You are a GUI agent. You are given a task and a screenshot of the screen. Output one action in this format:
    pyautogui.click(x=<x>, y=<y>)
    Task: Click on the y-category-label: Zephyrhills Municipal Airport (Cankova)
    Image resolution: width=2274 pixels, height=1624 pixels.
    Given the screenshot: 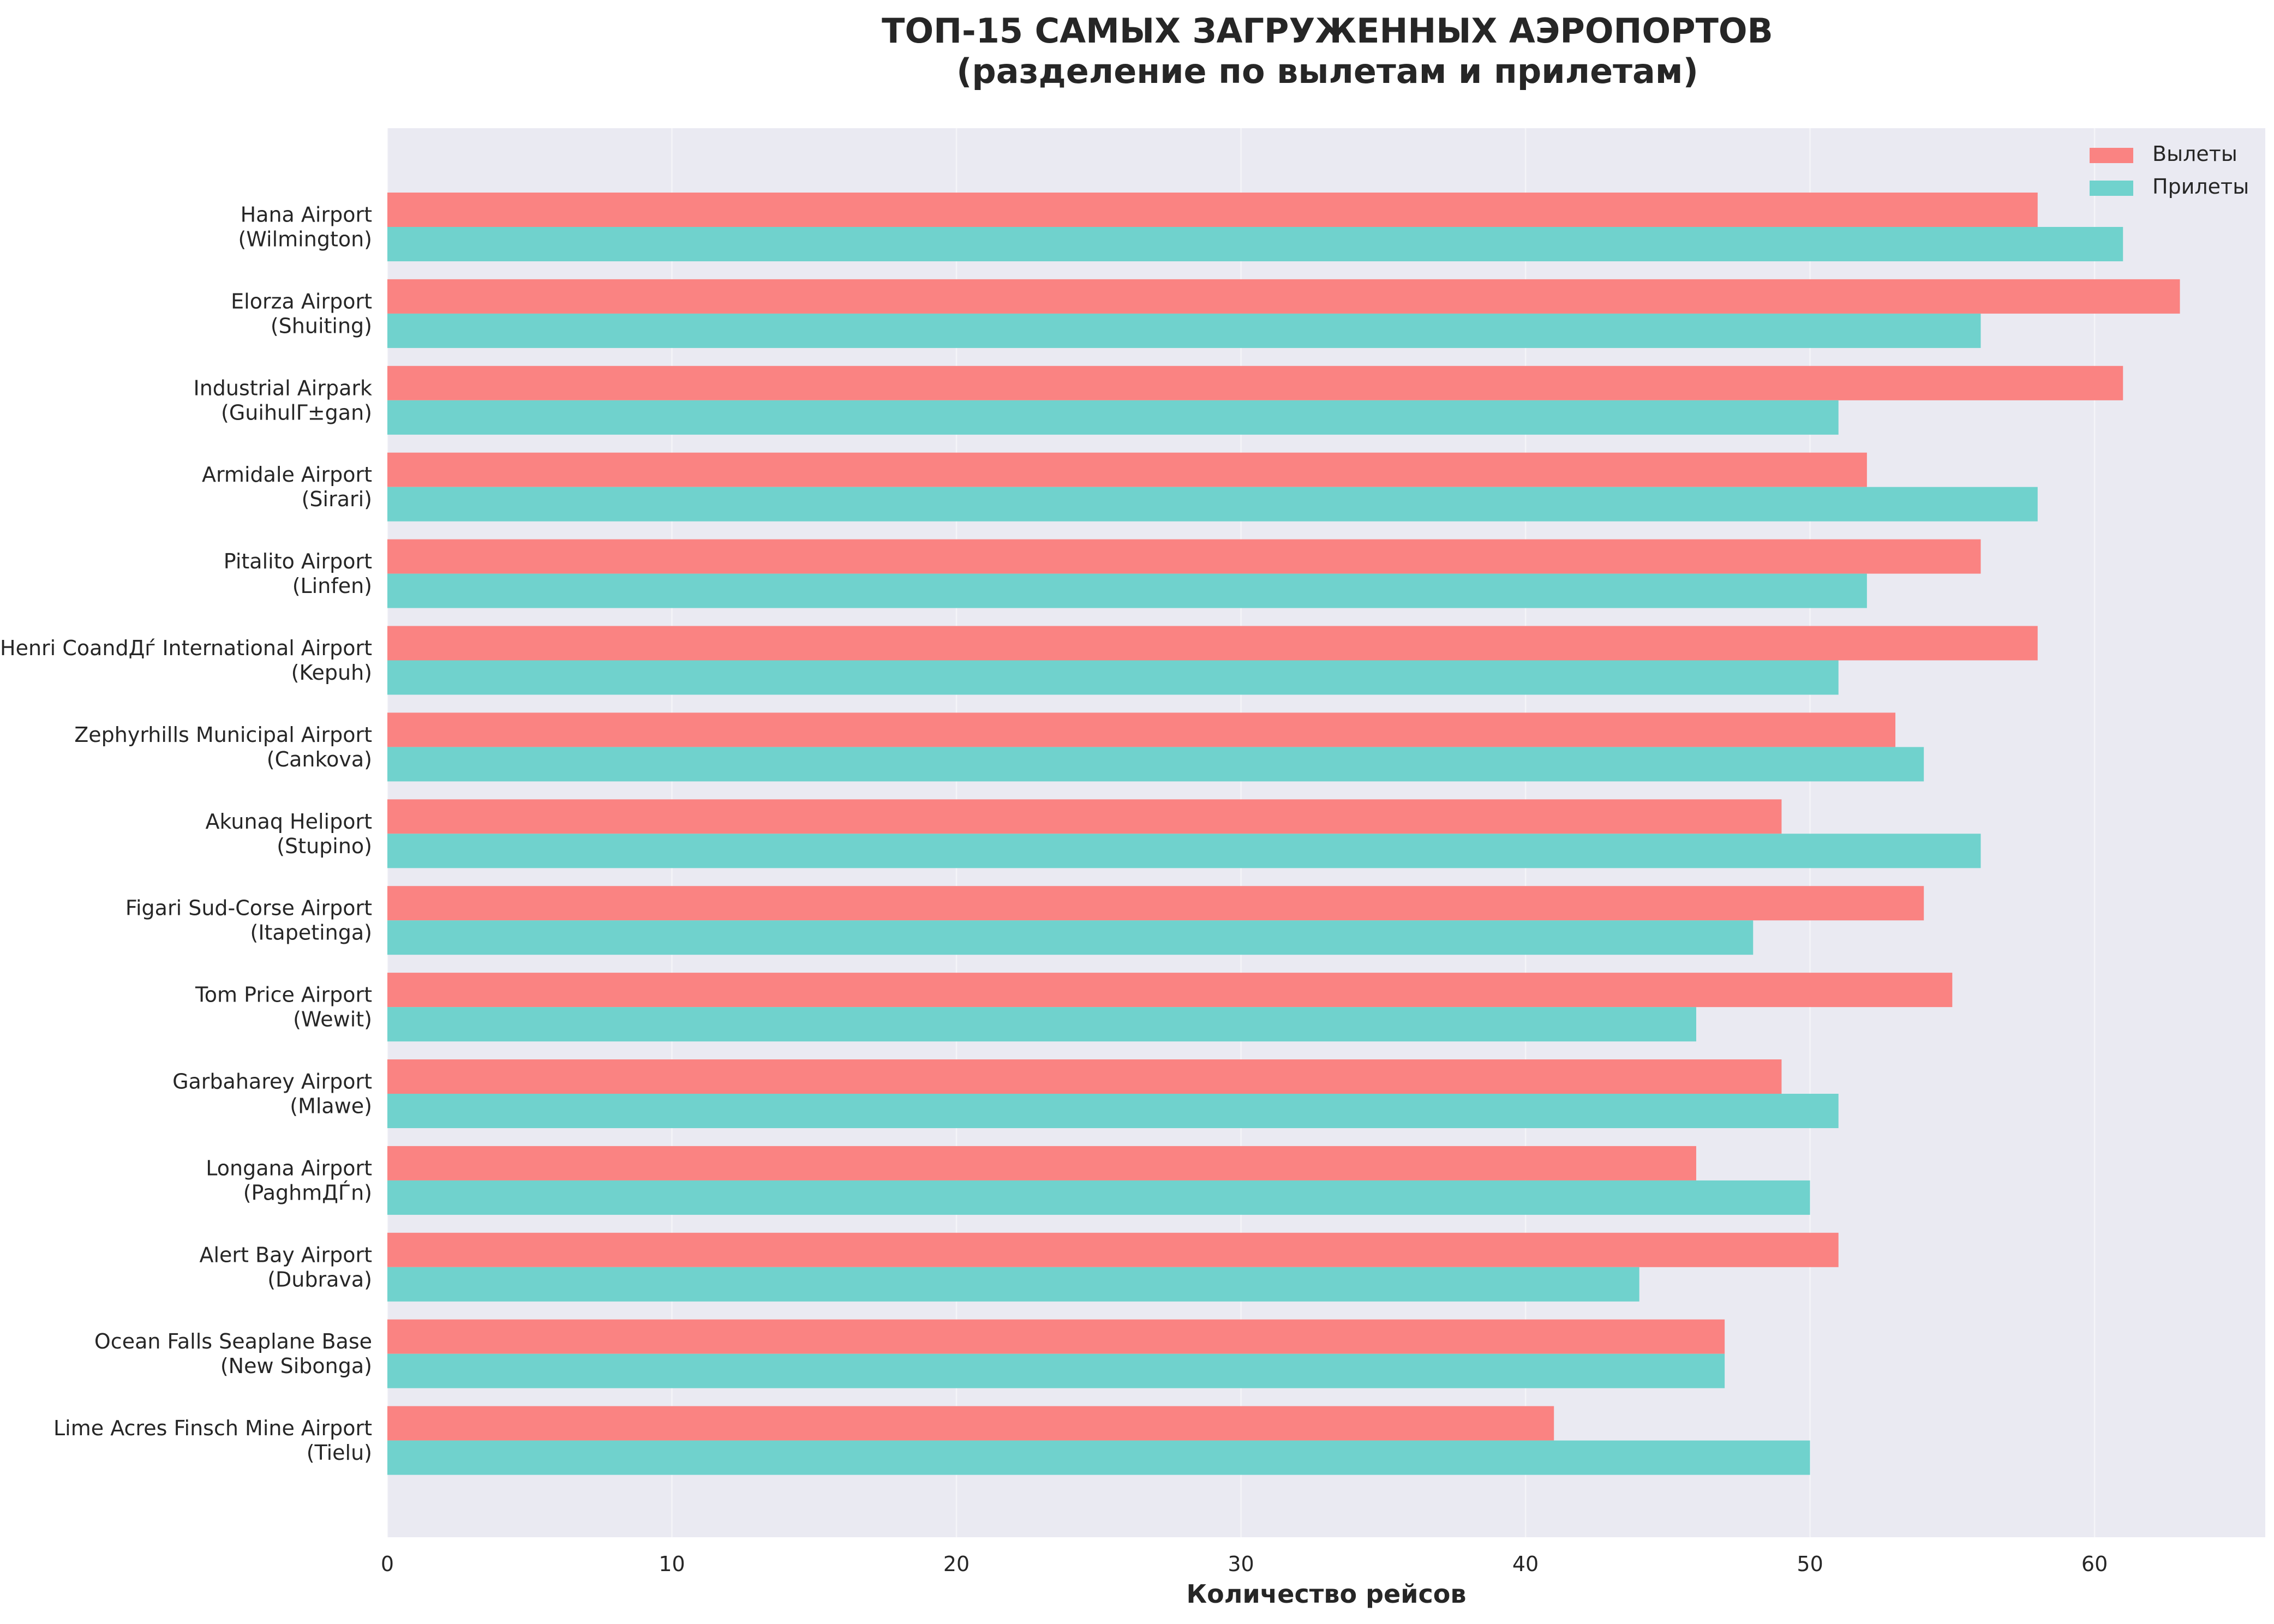 What is the action you would take?
    pyautogui.click(x=223, y=747)
    